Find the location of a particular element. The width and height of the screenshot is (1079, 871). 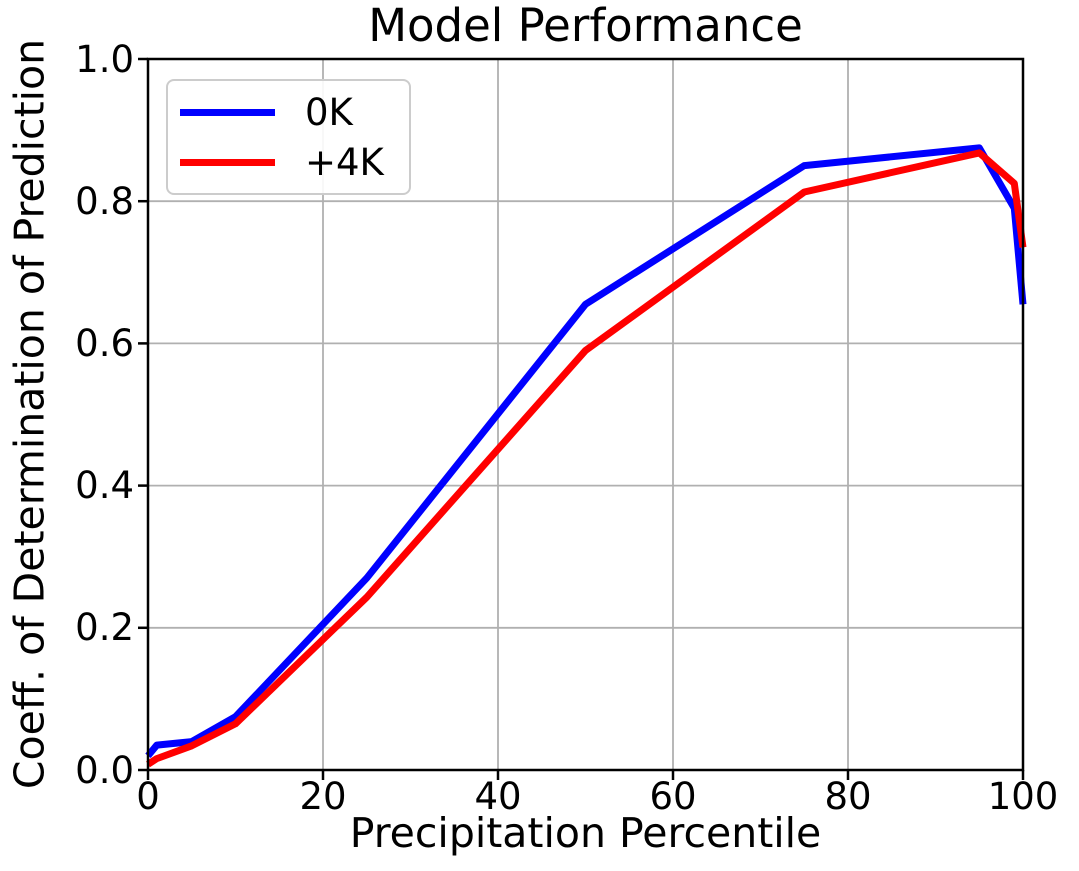

legend: 0K +4K is located at coordinates (288, 137).